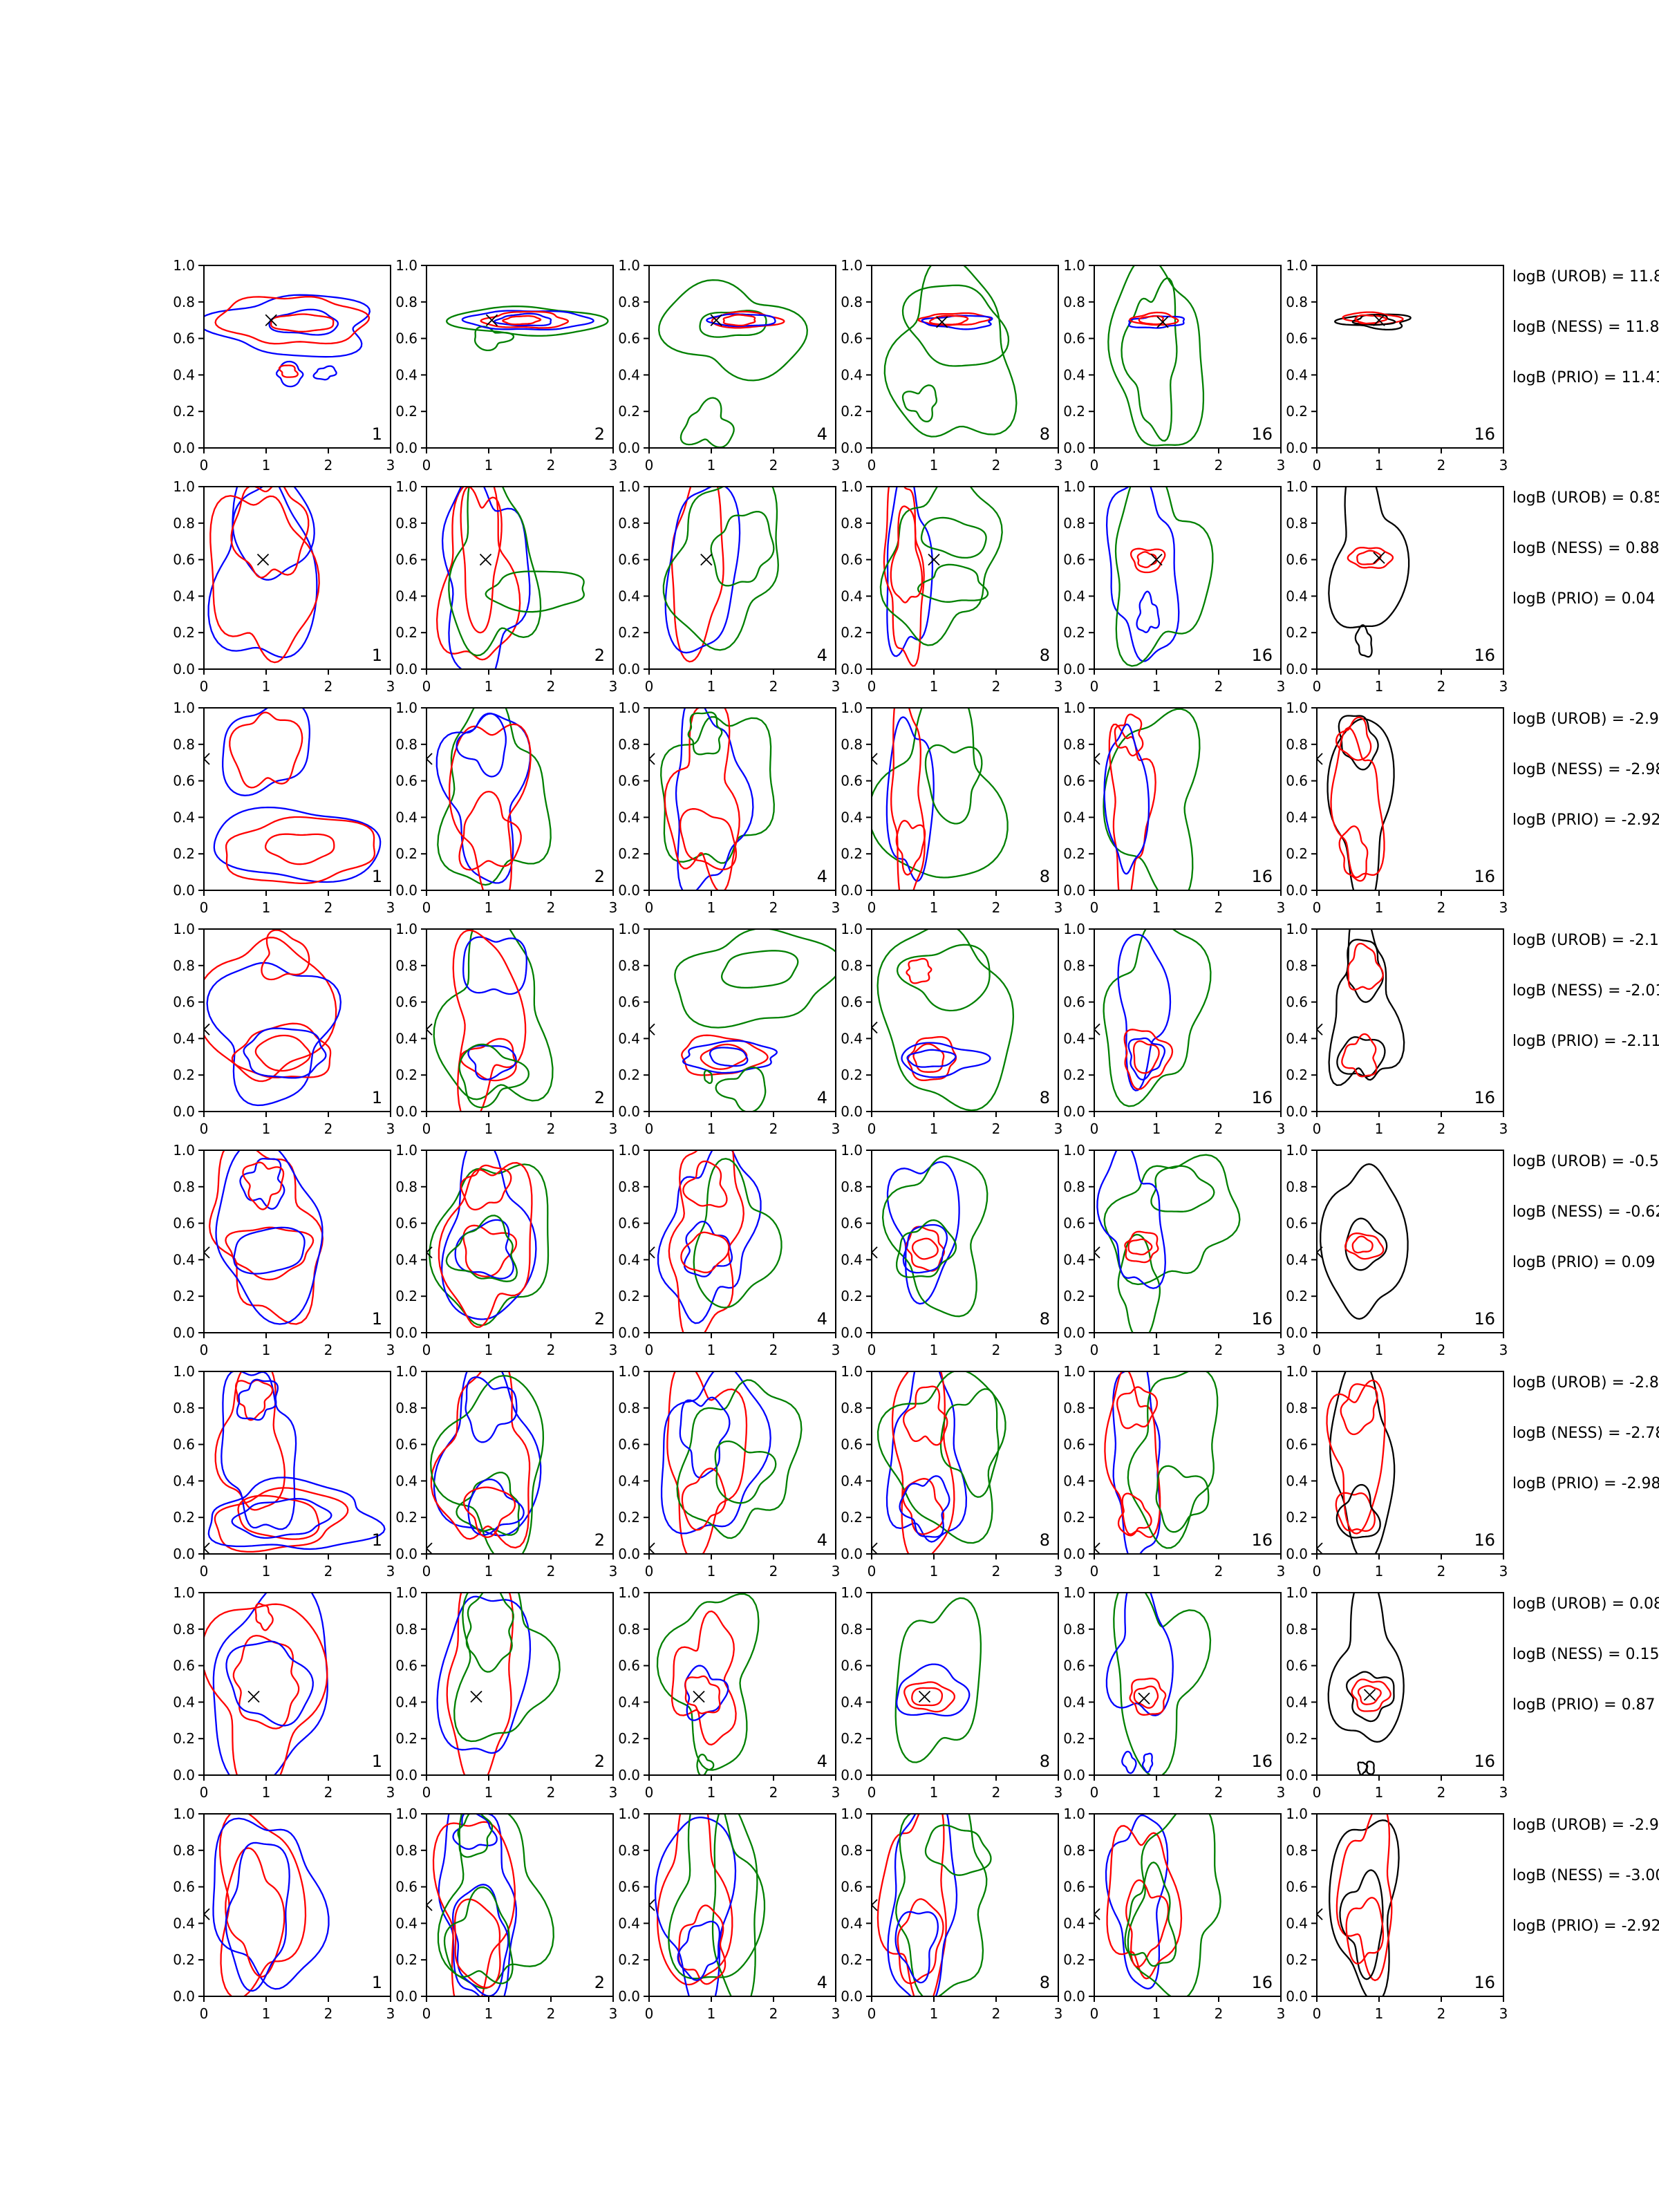 This screenshot has width=1659, height=2212. I want to click on panel-count-label: 4, so click(822, 1982).